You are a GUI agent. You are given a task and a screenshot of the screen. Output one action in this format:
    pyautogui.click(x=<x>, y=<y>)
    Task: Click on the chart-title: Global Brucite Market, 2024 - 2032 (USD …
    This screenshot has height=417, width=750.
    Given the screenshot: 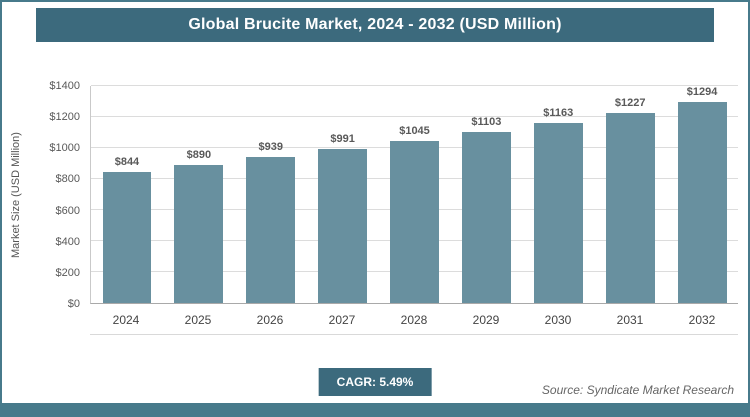 What is the action you would take?
    pyautogui.click(x=375, y=25)
    